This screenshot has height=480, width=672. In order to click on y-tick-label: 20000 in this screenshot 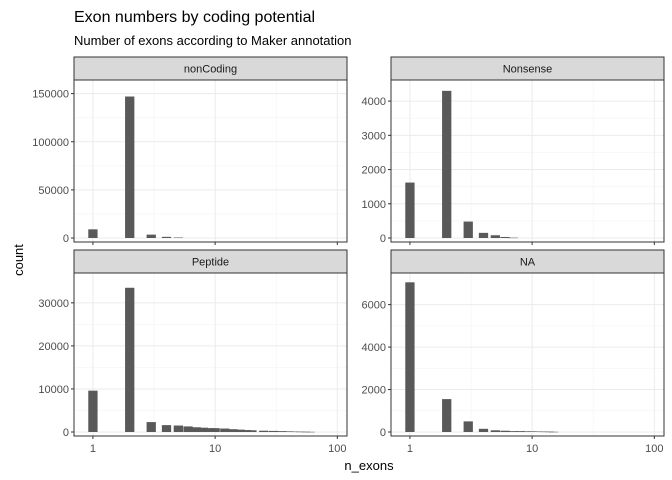, I will do `click(53, 347)`.